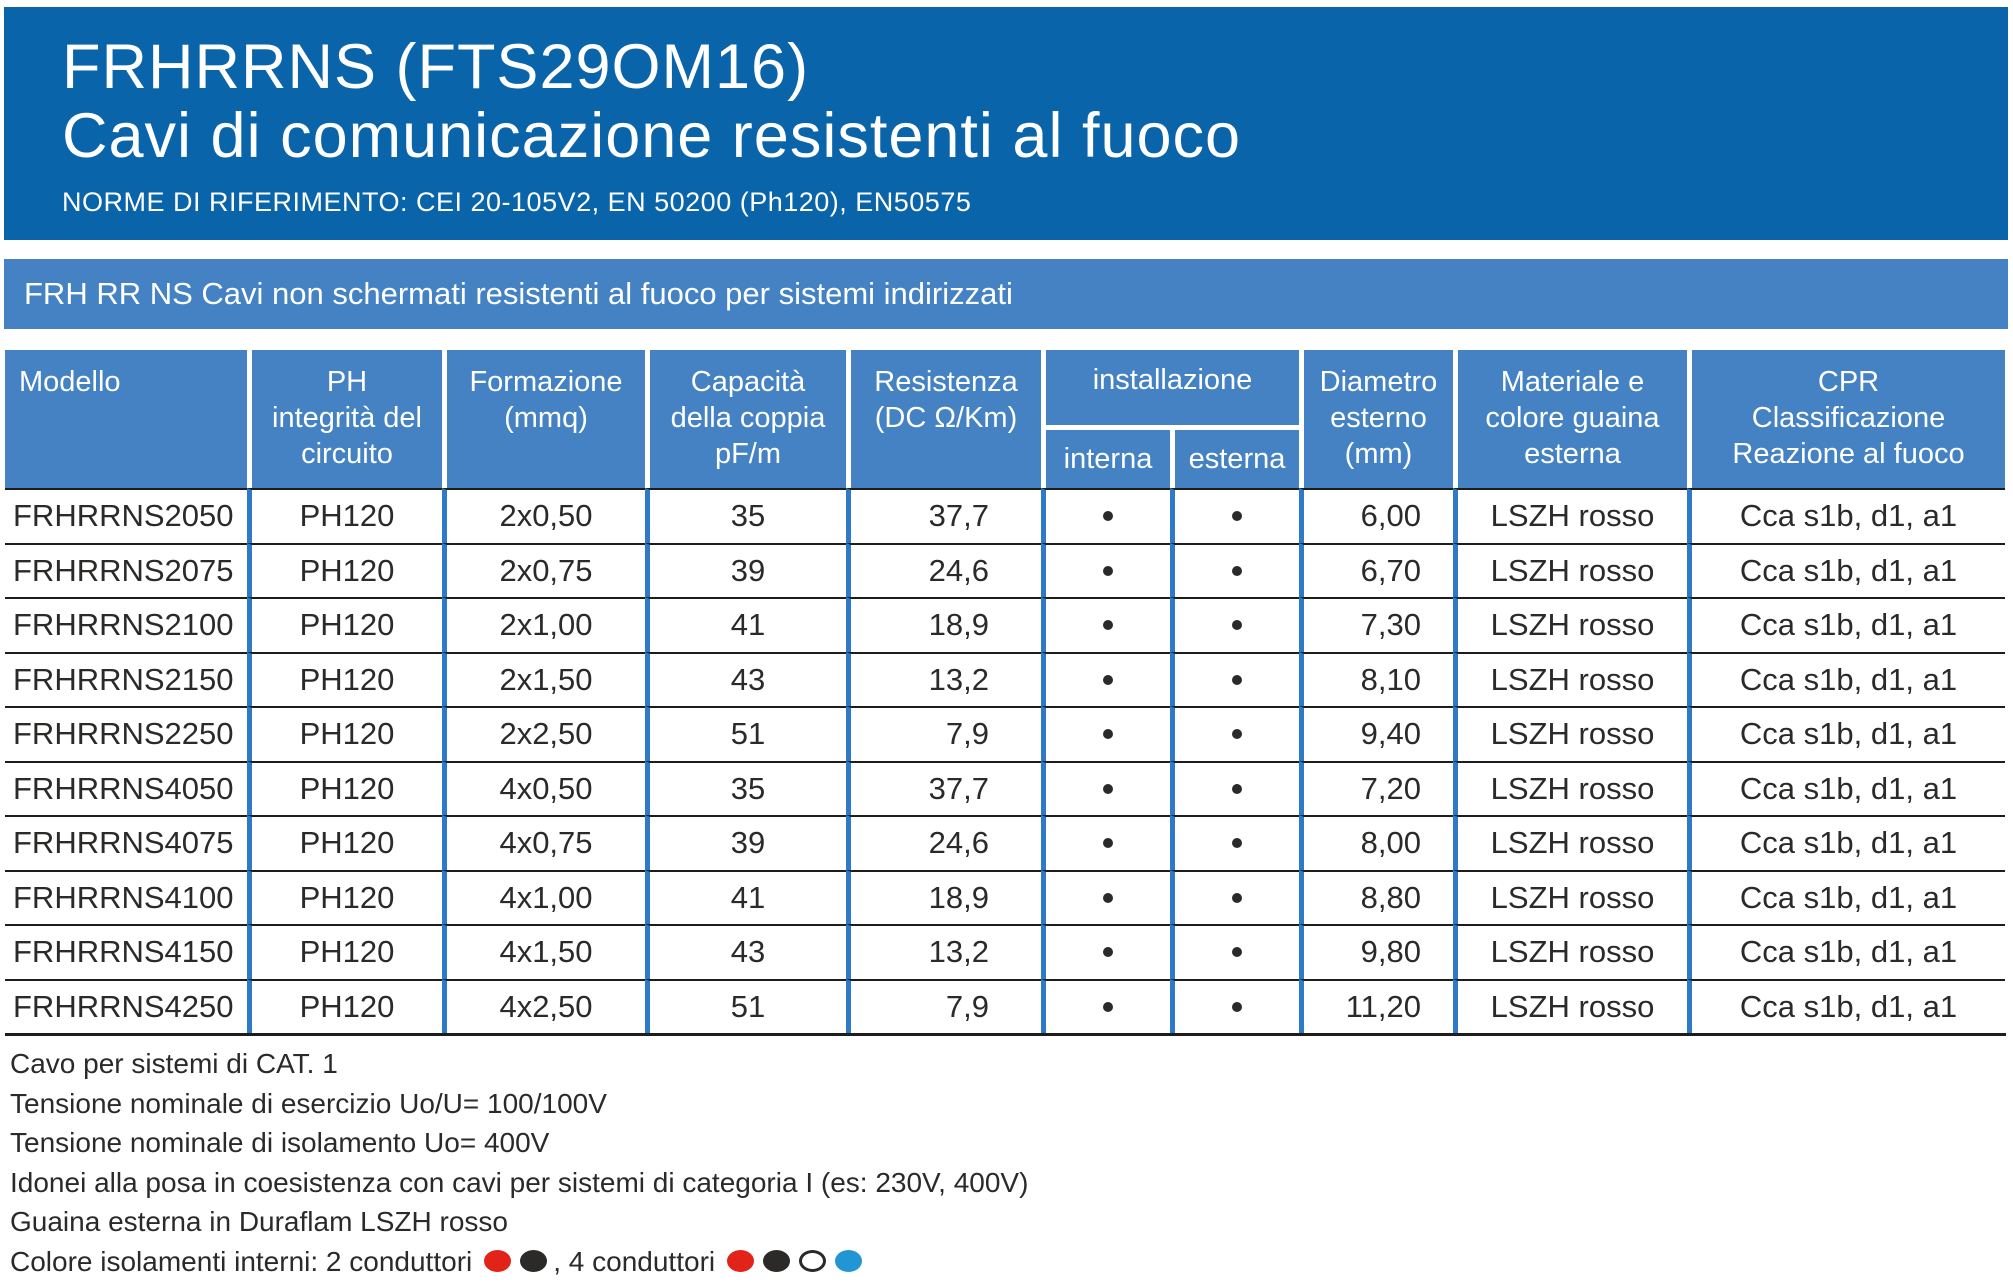 This screenshot has width=2013, height=1284. I want to click on cell-formazione: 2x1,50, so click(543, 678).